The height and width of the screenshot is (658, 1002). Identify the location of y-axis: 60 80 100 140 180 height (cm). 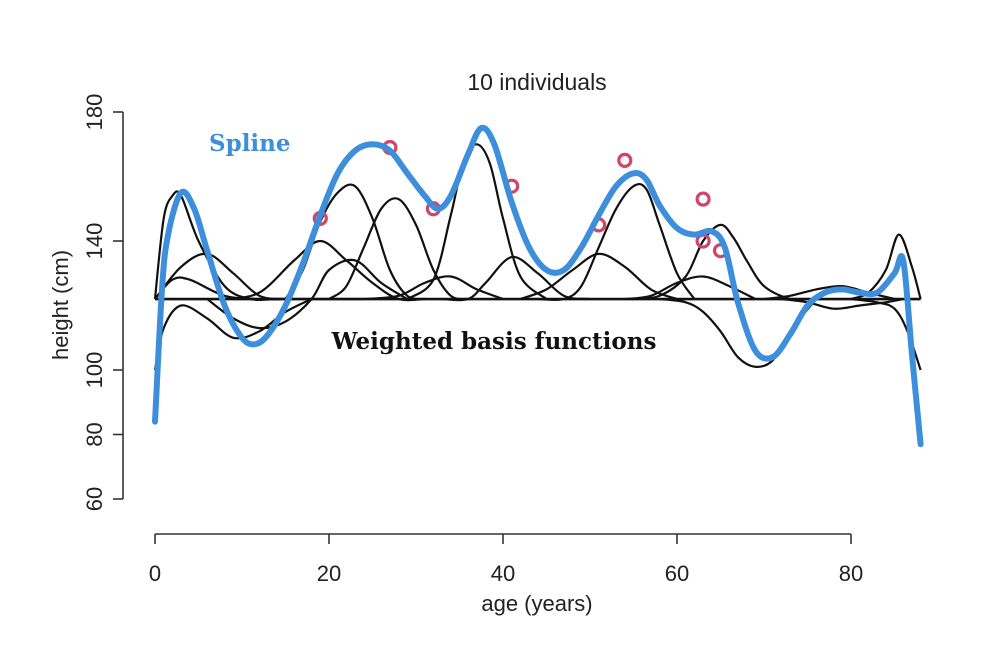
(86, 302).